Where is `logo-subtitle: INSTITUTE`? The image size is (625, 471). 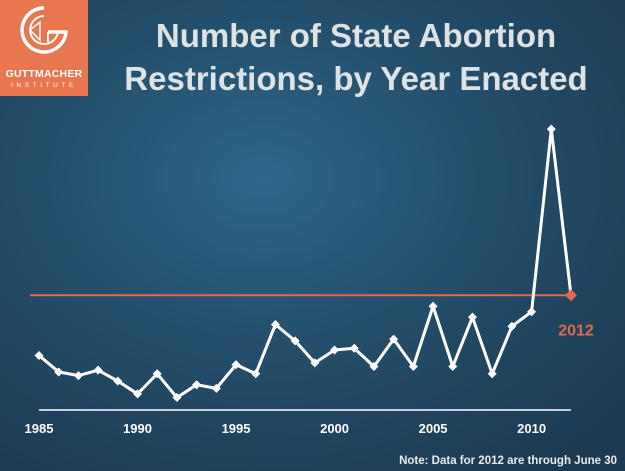
logo-subtitle: INSTITUTE is located at coordinates (44, 85).